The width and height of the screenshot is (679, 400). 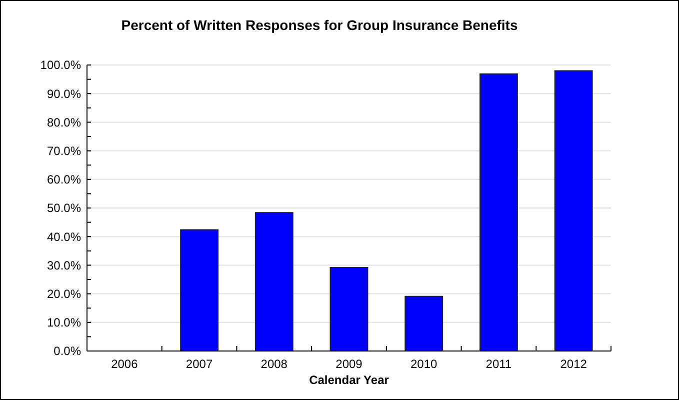 What do you see at coordinates (68, 351) in the screenshot?
I see `y-tick-label: 0.0%` at bounding box center [68, 351].